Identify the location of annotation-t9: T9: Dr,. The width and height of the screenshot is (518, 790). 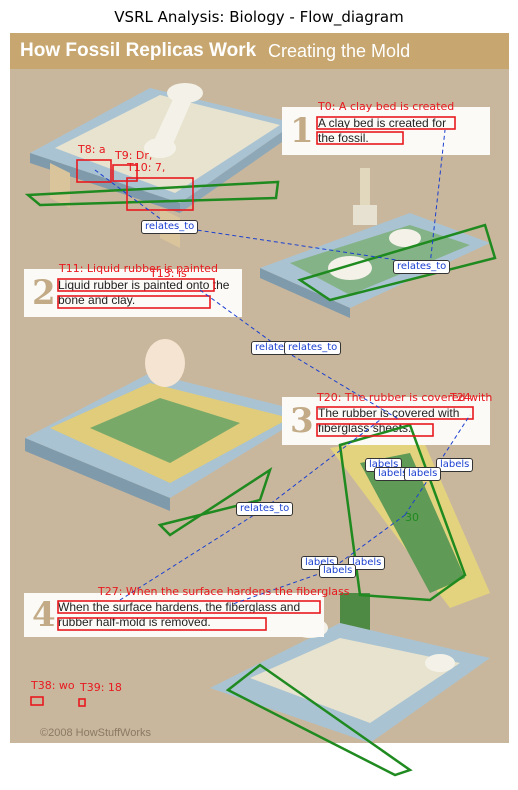
(134, 155).